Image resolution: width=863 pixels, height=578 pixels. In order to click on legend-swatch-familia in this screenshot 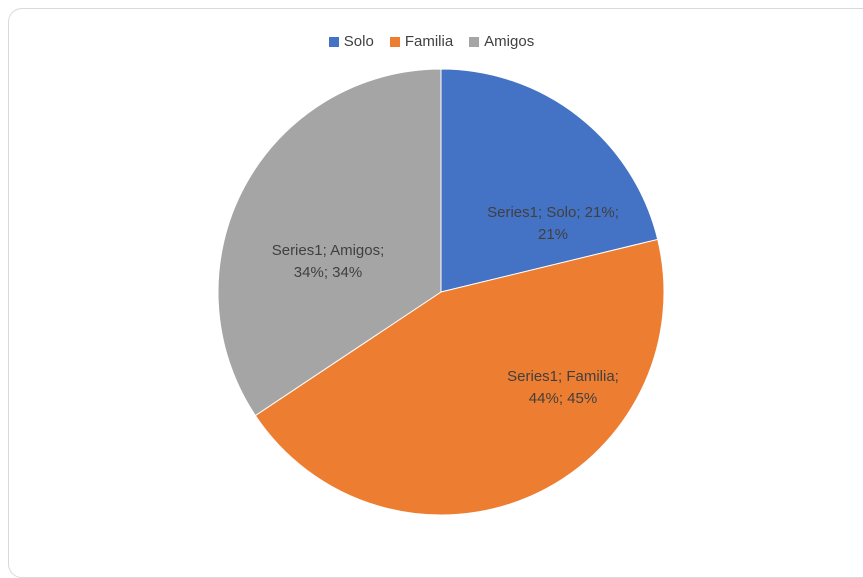, I will do `click(394, 41)`.